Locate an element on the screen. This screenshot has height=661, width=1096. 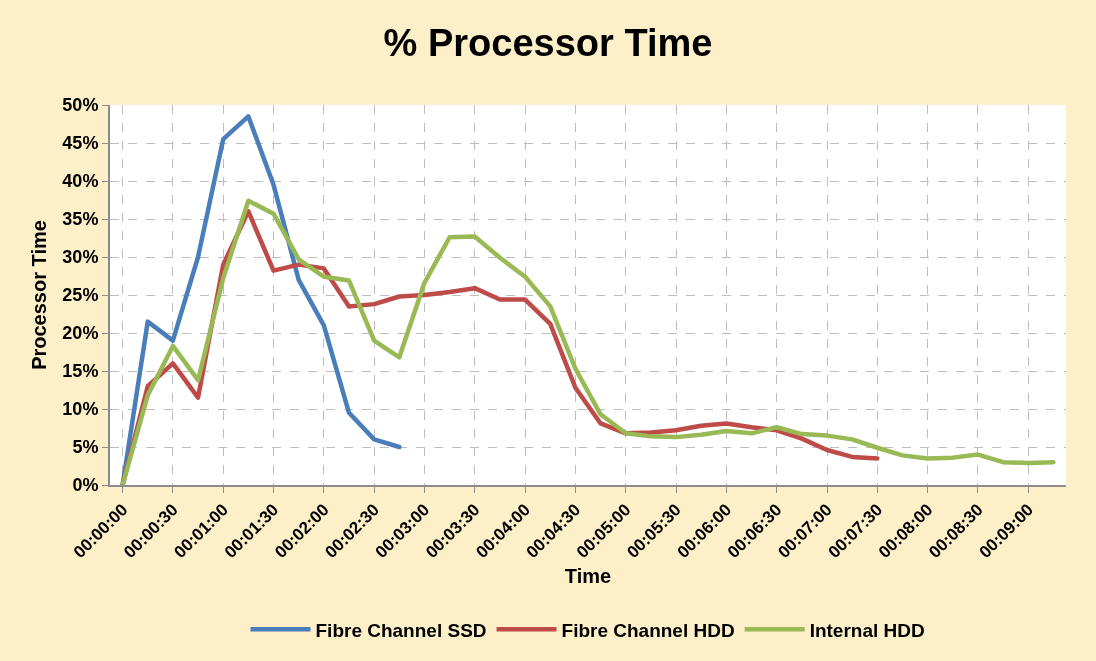
legend-label: Fibre Channel HDD is located at coordinates (648, 630).